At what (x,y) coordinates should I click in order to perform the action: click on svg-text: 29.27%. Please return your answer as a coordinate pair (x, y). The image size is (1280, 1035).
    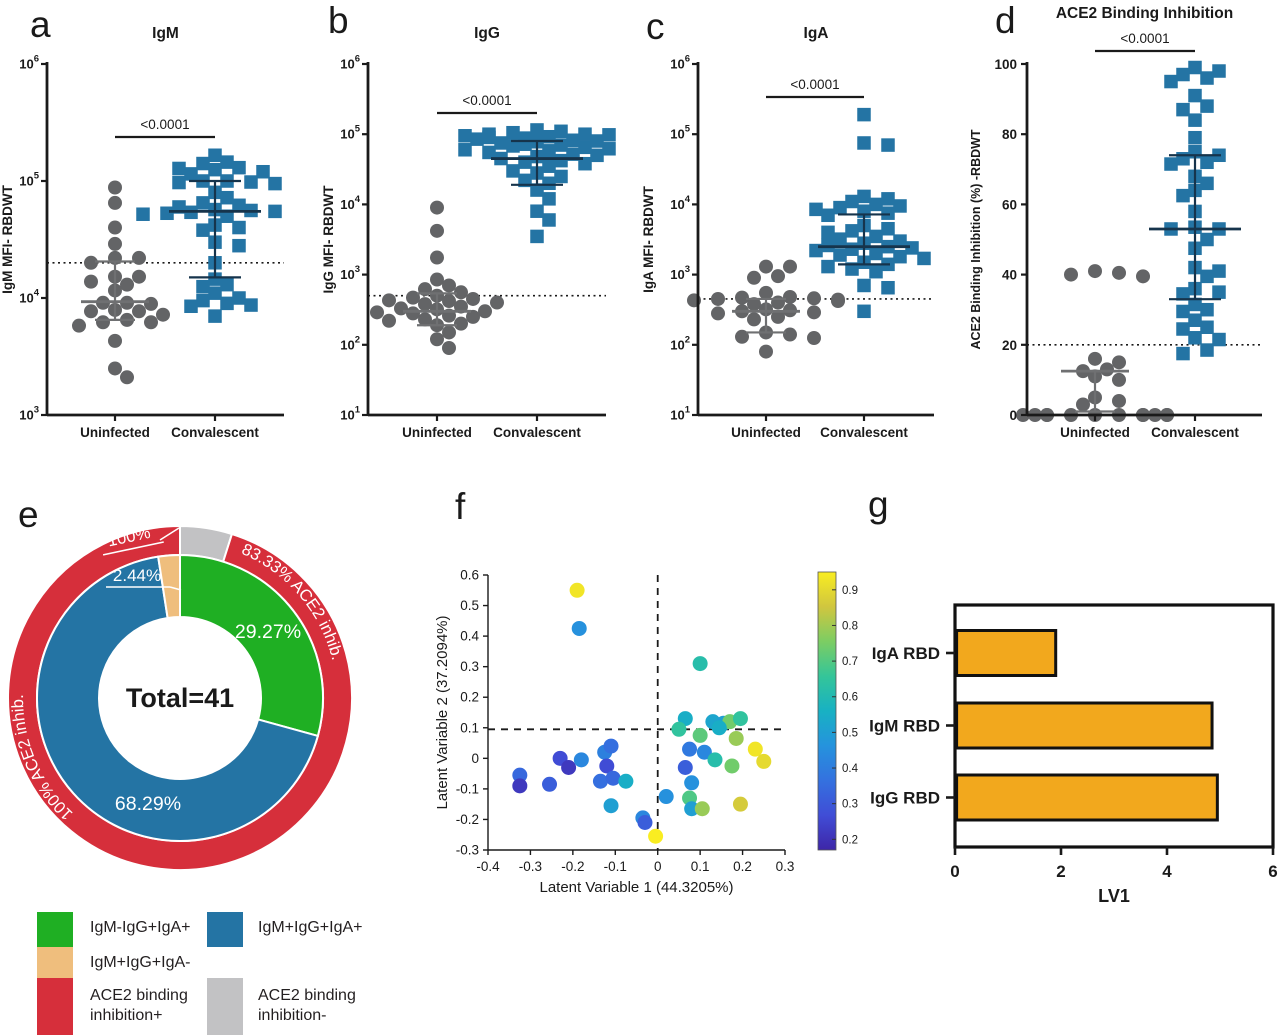
    Looking at the image, I should click on (268, 632).